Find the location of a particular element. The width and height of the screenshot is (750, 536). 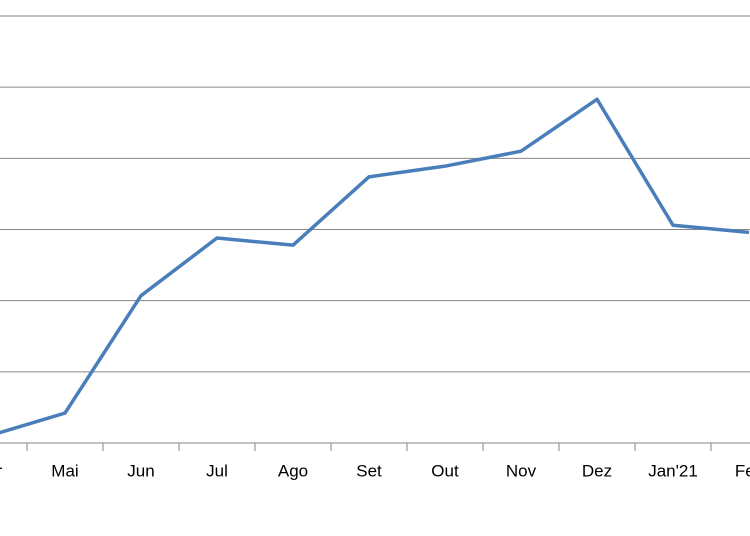

x-tick-label: Jul is located at coordinates (217, 470).